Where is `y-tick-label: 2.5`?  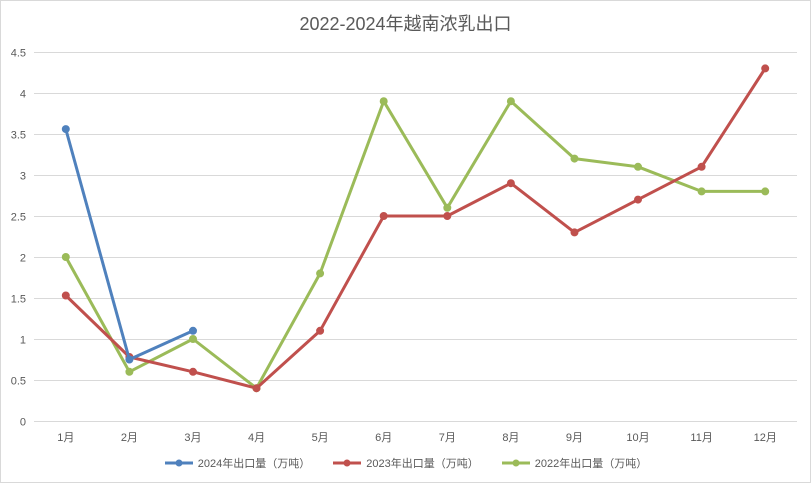 y-tick-label: 2.5 is located at coordinates (18, 218).